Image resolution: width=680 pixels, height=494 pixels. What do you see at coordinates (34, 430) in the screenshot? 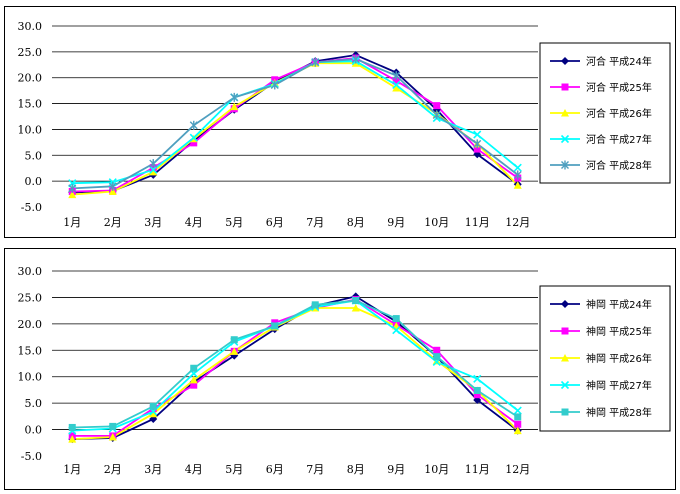
I see `y-tick-label-1-6: 0.0` at bounding box center [34, 430].